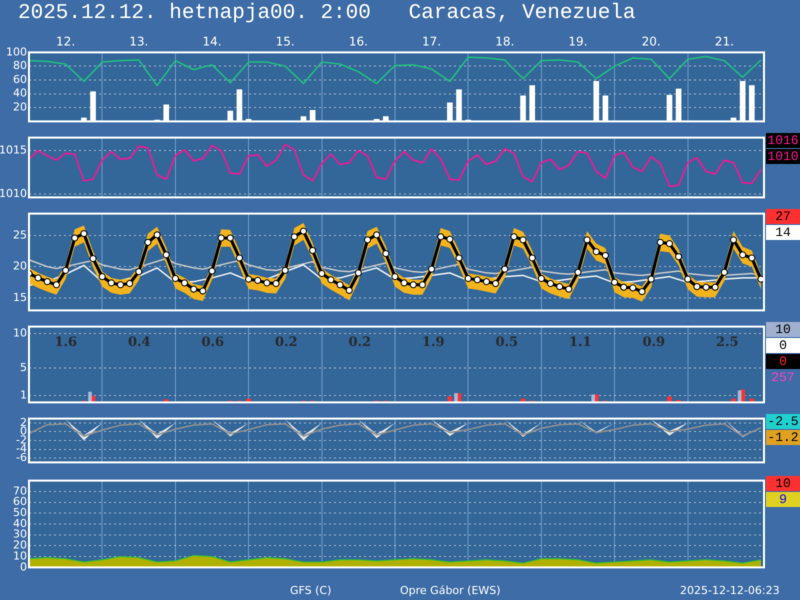 This screenshot has width=800, height=600. I want to click on x-tick-label: 19., so click(578, 41).